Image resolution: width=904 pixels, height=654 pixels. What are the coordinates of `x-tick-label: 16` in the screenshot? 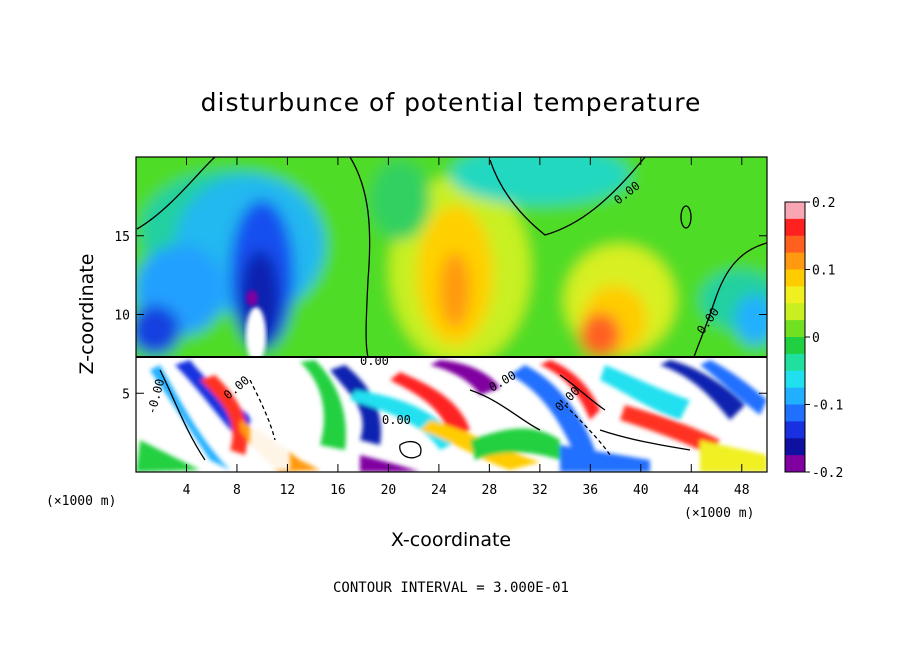 It's located at (338, 490).